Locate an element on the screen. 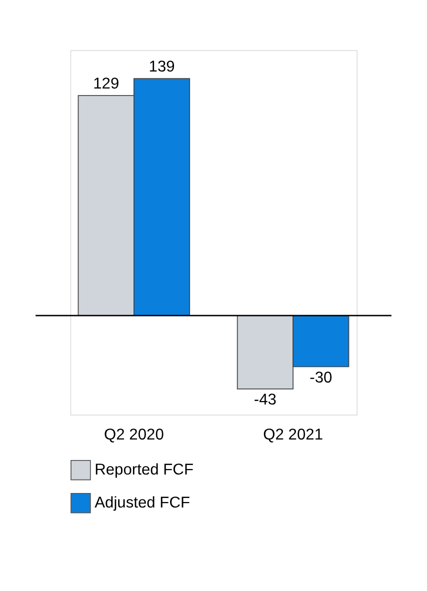  x-tick-label: Q2 2021 is located at coordinates (293, 435).